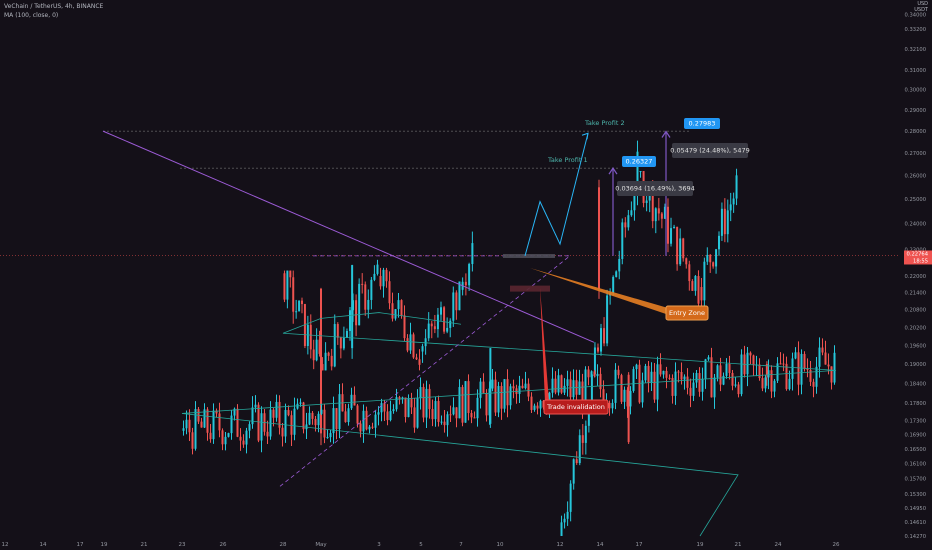 Image resolution: width=932 pixels, height=550 pixels. I want to click on time-tick: 28, so click(283, 545).